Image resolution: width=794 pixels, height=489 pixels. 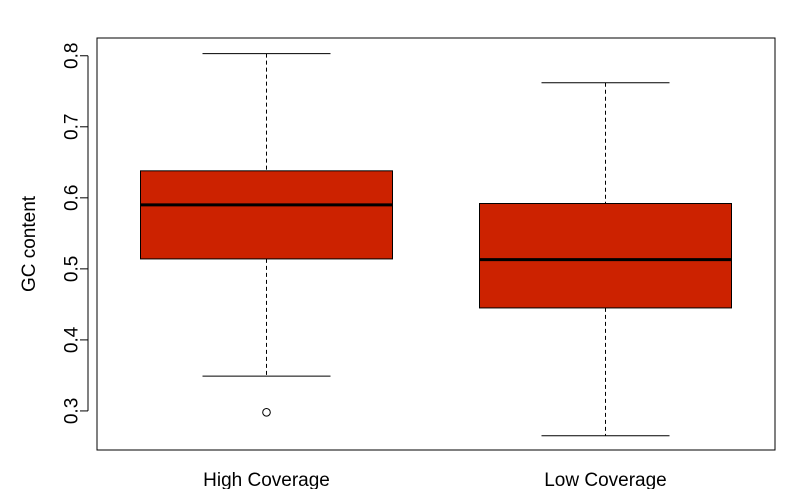 I want to click on x-category-label: Low Coverage, so click(x=605, y=479).